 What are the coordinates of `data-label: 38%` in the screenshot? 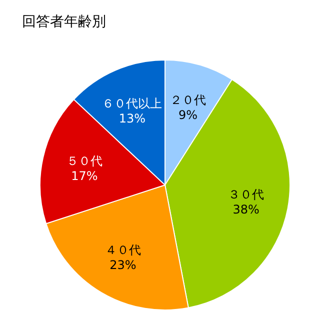 It's located at (246, 209).